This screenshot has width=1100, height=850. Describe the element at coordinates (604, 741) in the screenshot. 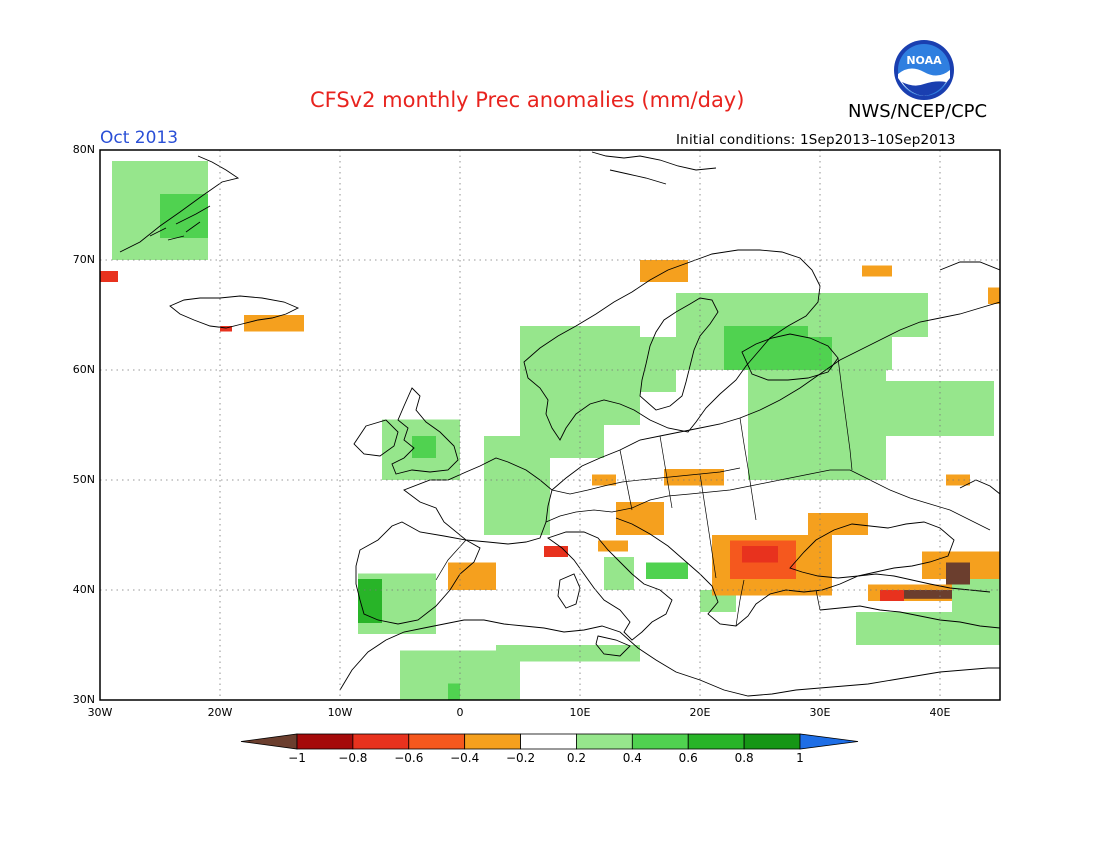

I see `colorbar-bin-pos1` at that location.